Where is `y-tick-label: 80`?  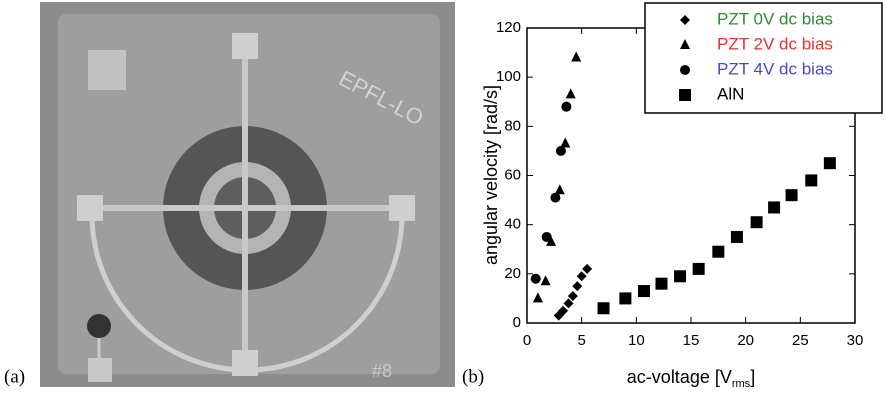
y-tick-label: 80 is located at coordinates (512, 125).